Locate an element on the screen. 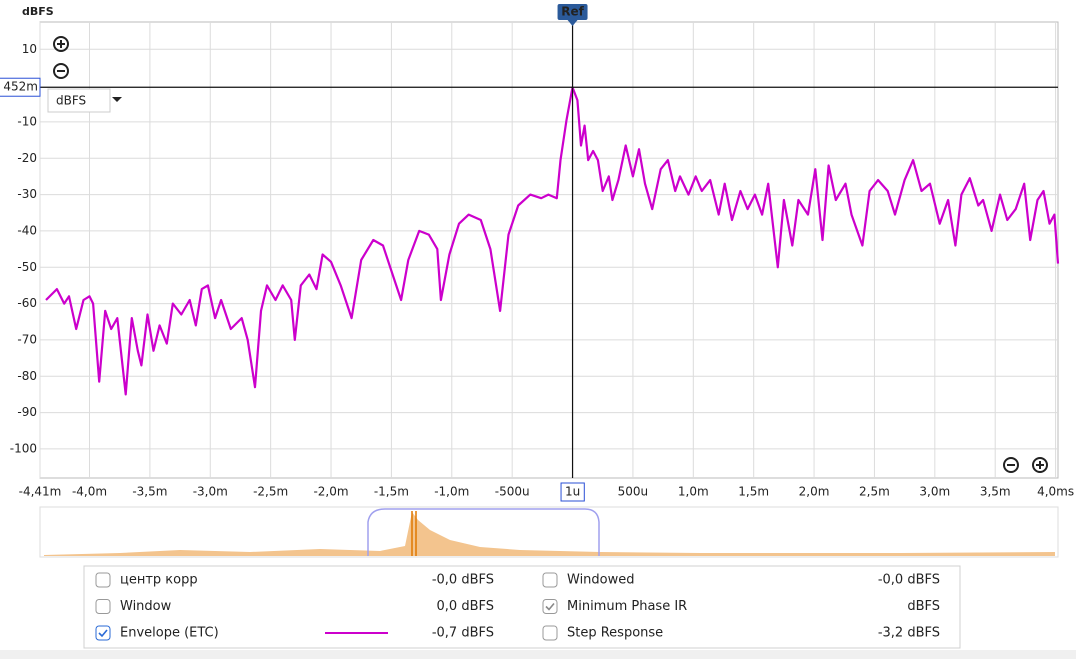  x-tick-label: 2,0m is located at coordinates (814, 492).